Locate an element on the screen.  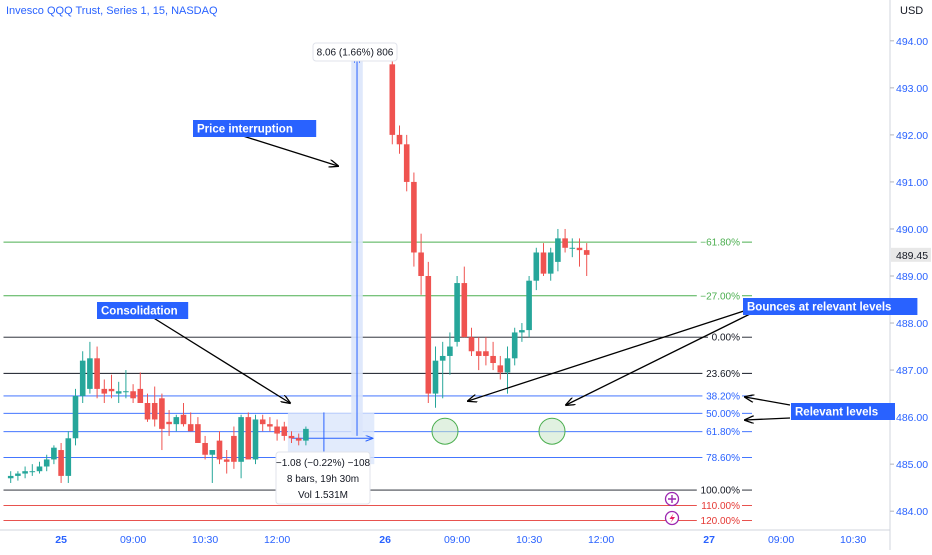
measure-range-label-bg is located at coordinates (323, 478).